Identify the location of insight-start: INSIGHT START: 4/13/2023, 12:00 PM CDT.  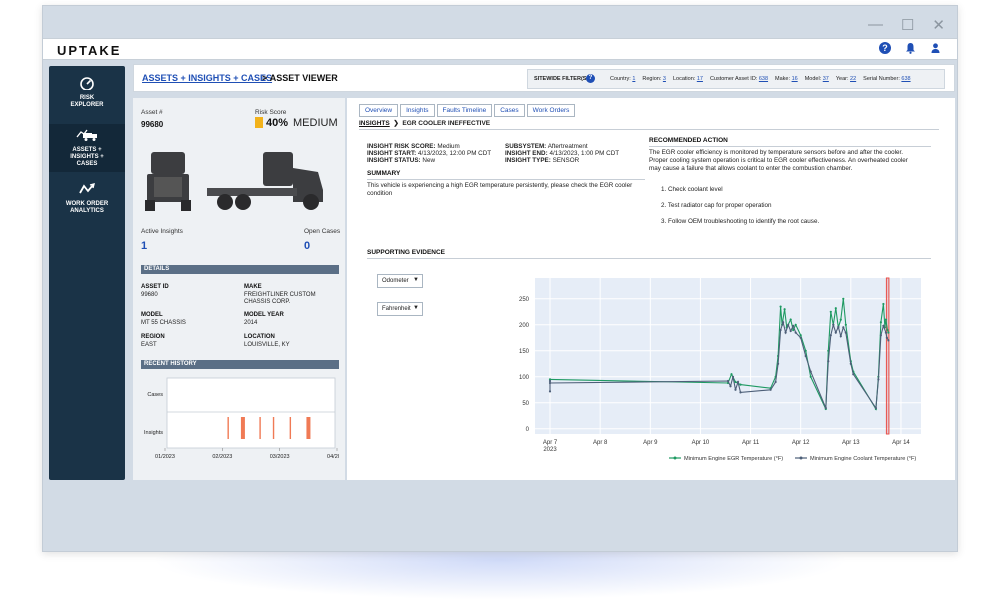
(429, 153).